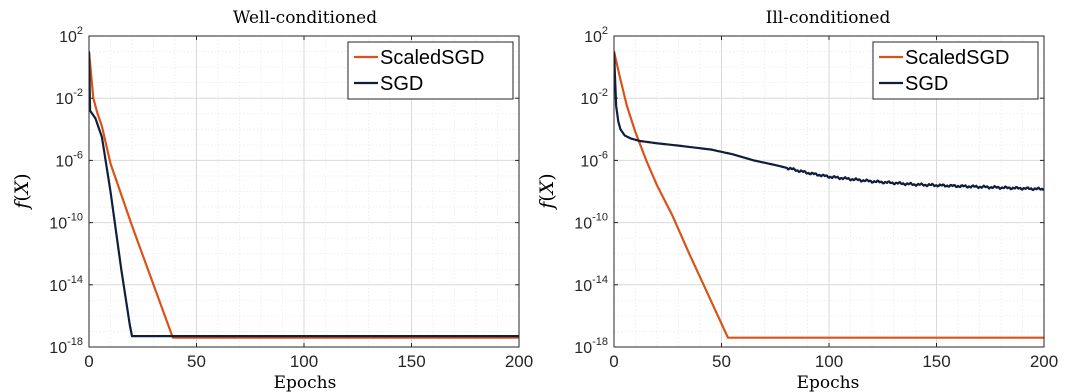 This screenshot has height=392, width=1065. What do you see at coordinates (829, 121) in the screenshot?
I see `series-line-sgd` at bounding box center [829, 121].